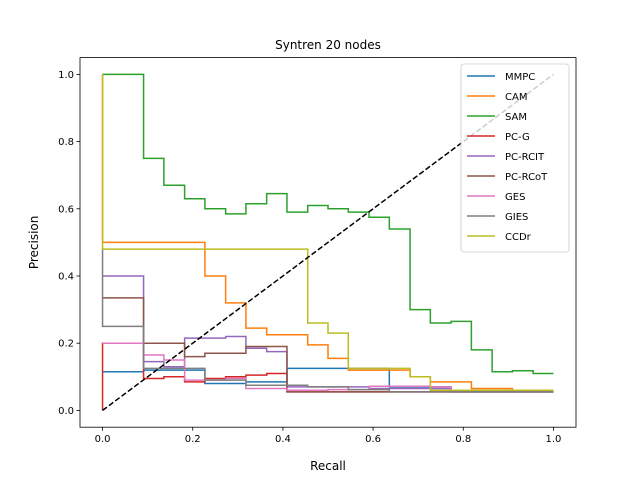  Describe the element at coordinates (516, 217) in the screenshot. I see `legend-label-gies: GIES` at that location.